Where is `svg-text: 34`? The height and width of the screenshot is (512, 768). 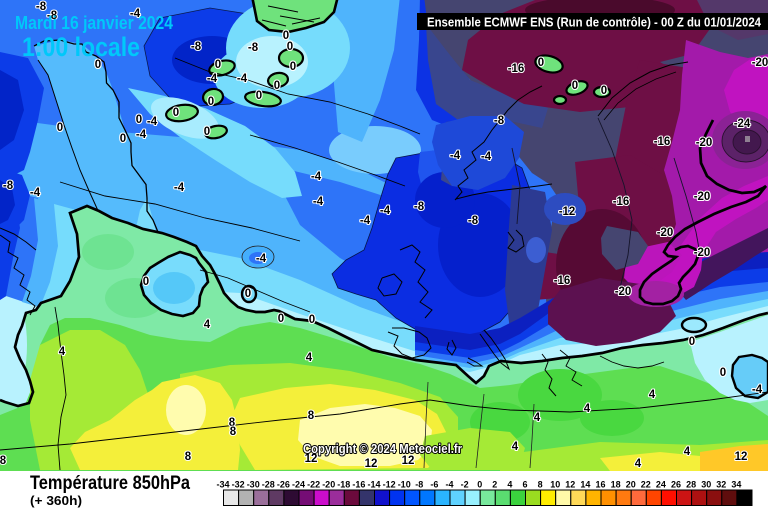
svg-text: 34 is located at coordinates (736, 485).